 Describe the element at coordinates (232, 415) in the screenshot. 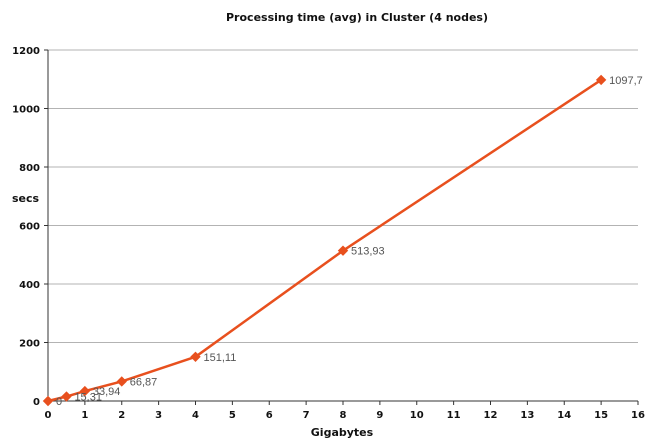

I see `x-tick-label: 5` at that location.